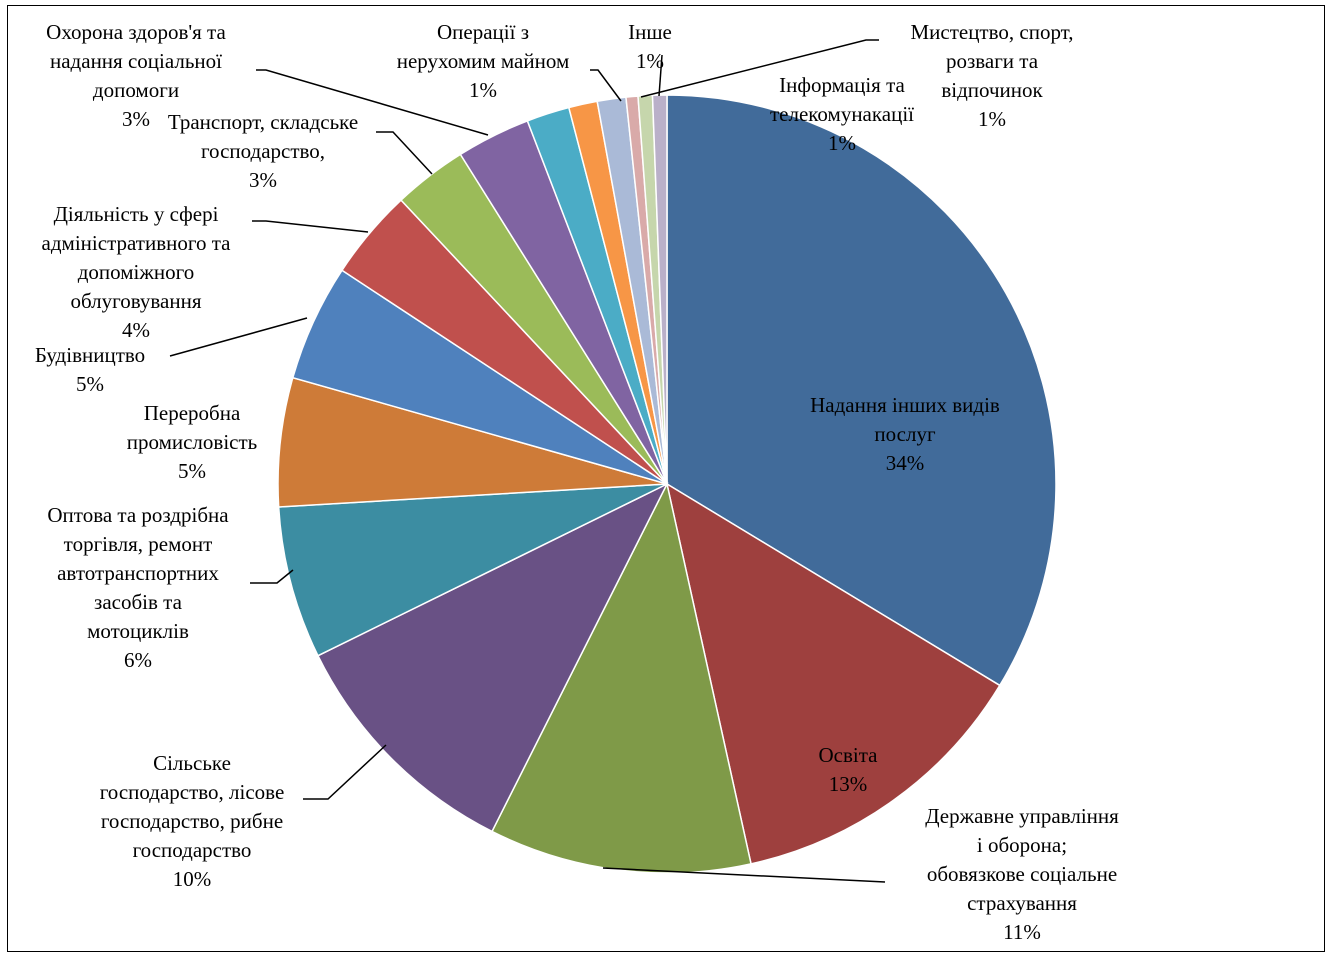  I want to click on slice-percent-label: 13%, so click(848, 784).